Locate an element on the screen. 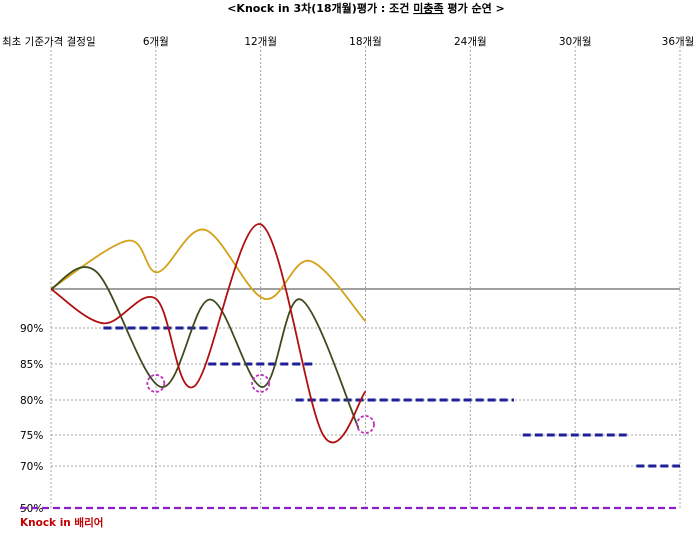 This screenshot has width=700, height=534. y-tick-label: 90% is located at coordinates (31, 329).